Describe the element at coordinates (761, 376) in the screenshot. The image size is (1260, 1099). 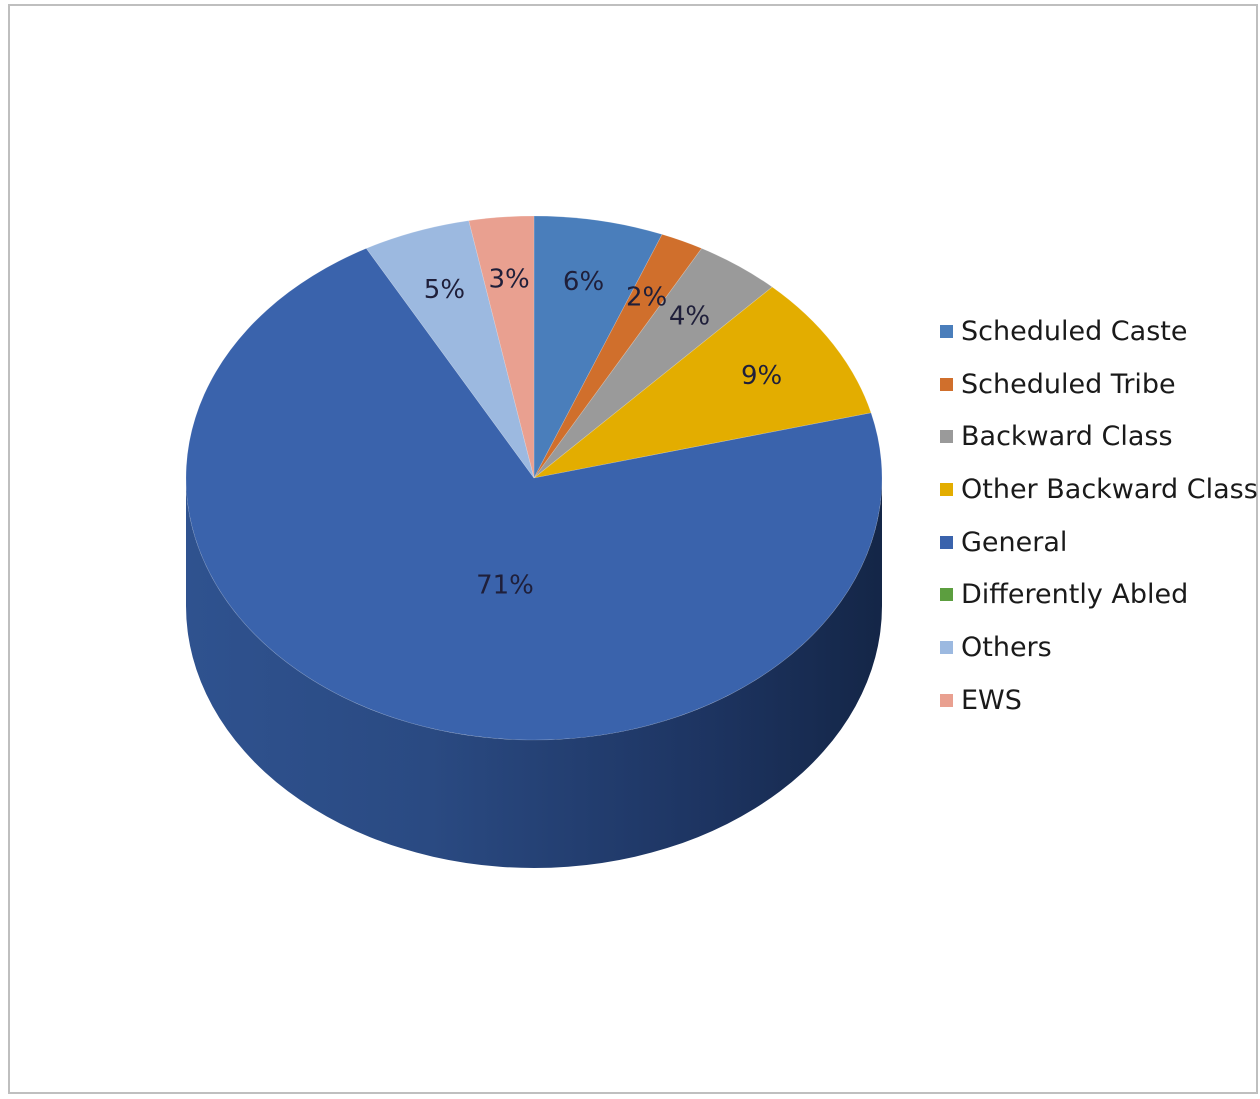
I see `data-label-other-backward-class: 9%` at that location.